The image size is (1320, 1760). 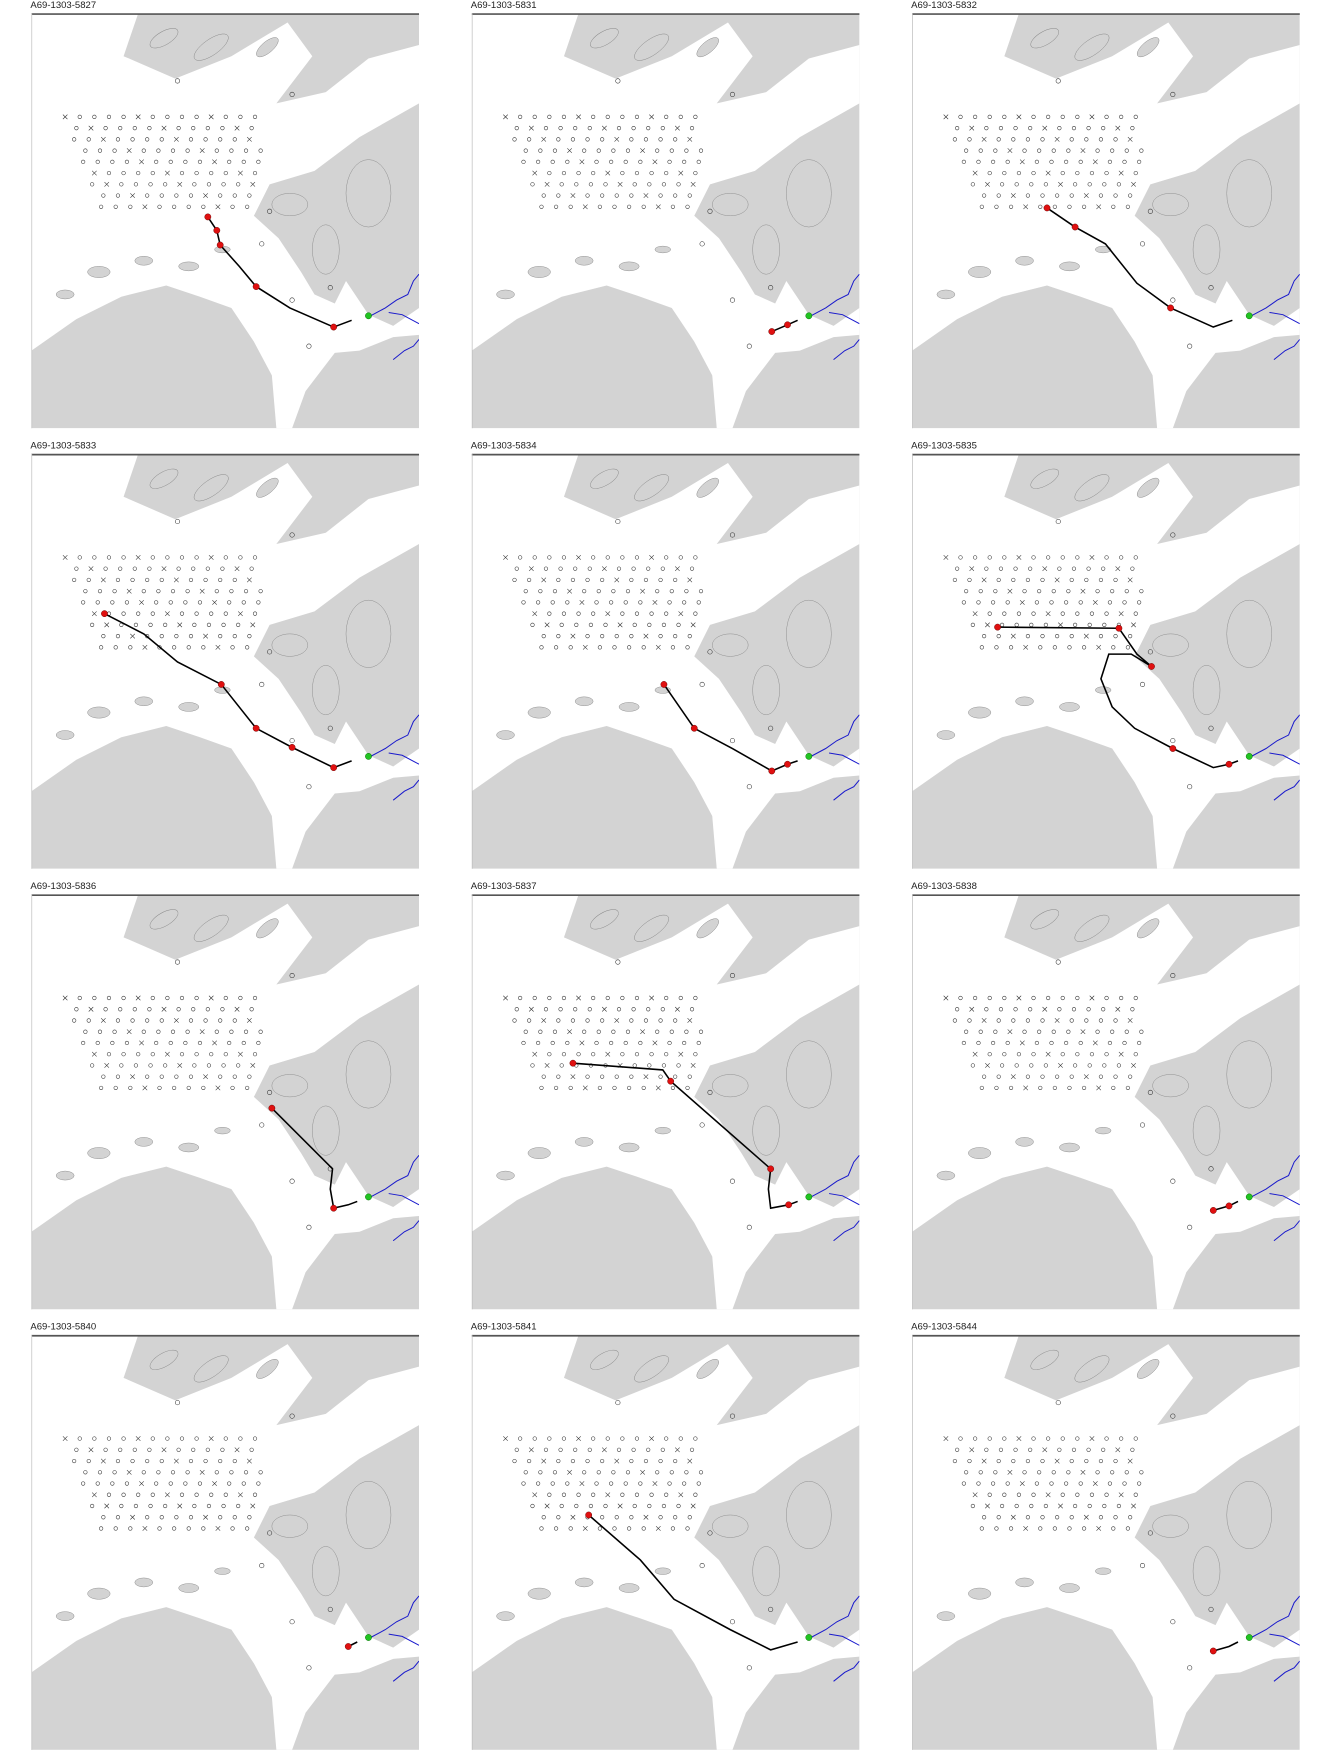 I want to click on map-panel: A69-1303-5844, so click(x=1105, y=1536).